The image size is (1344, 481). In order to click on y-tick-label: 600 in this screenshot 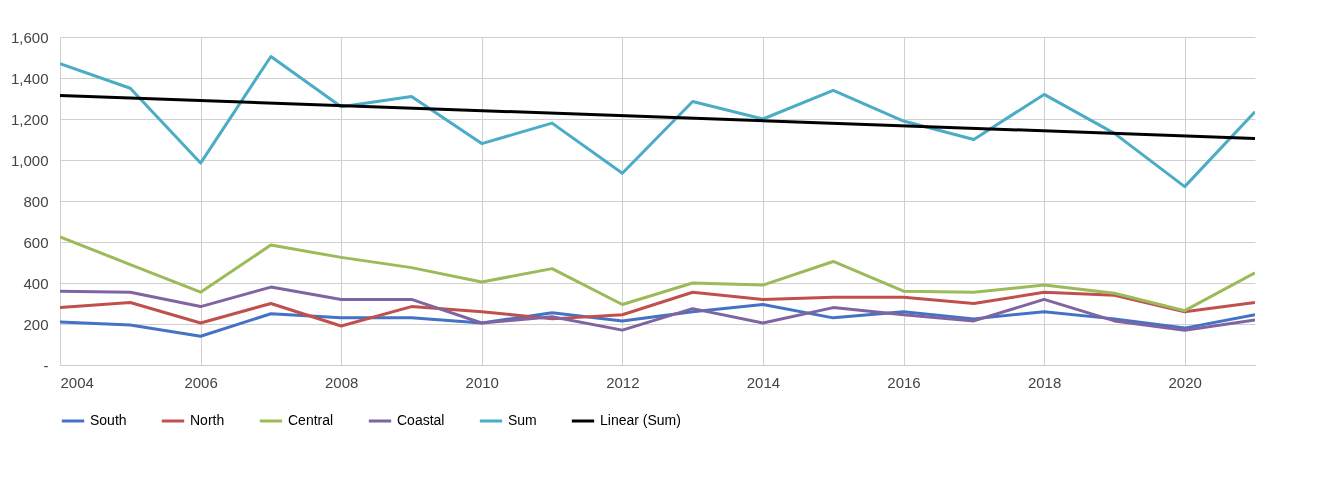, I will do `click(36, 242)`.